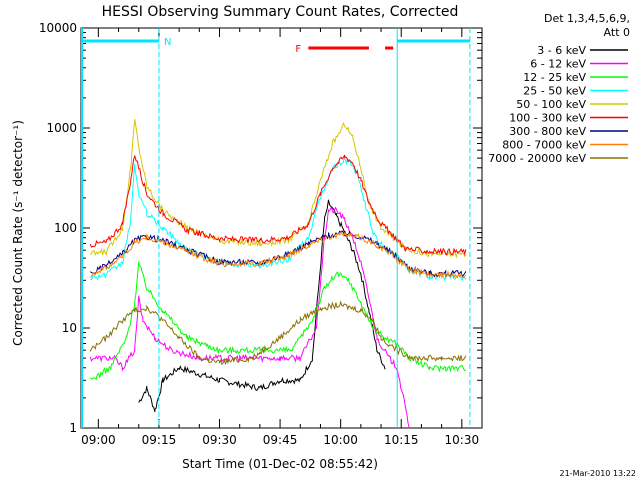 This screenshot has height=480, width=640. I want to click on legend-header-line2: Att 0, so click(617, 32).